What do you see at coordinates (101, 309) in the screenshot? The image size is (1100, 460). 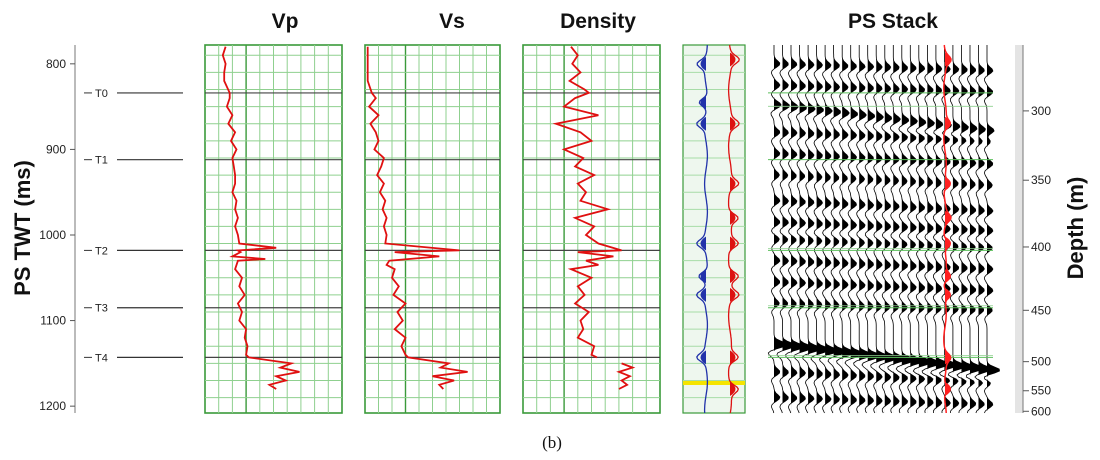 I see `horizon-label: T3` at bounding box center [101, 309].